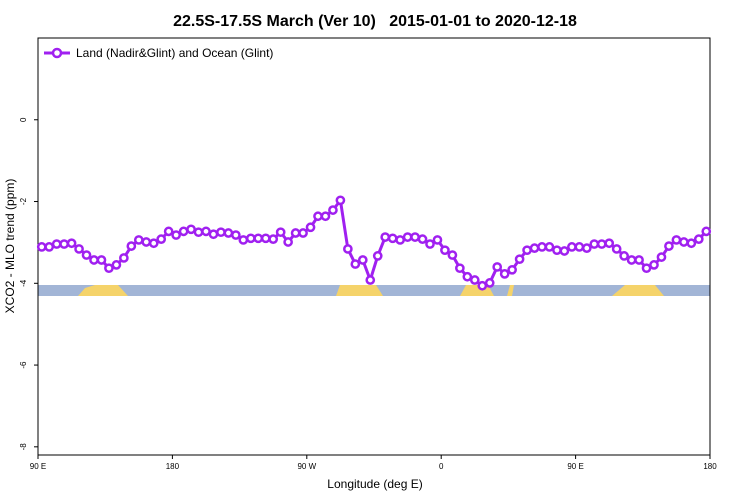 The image size is (750, 500). I want to click on y-tick-label: -6, so click(23, 365).